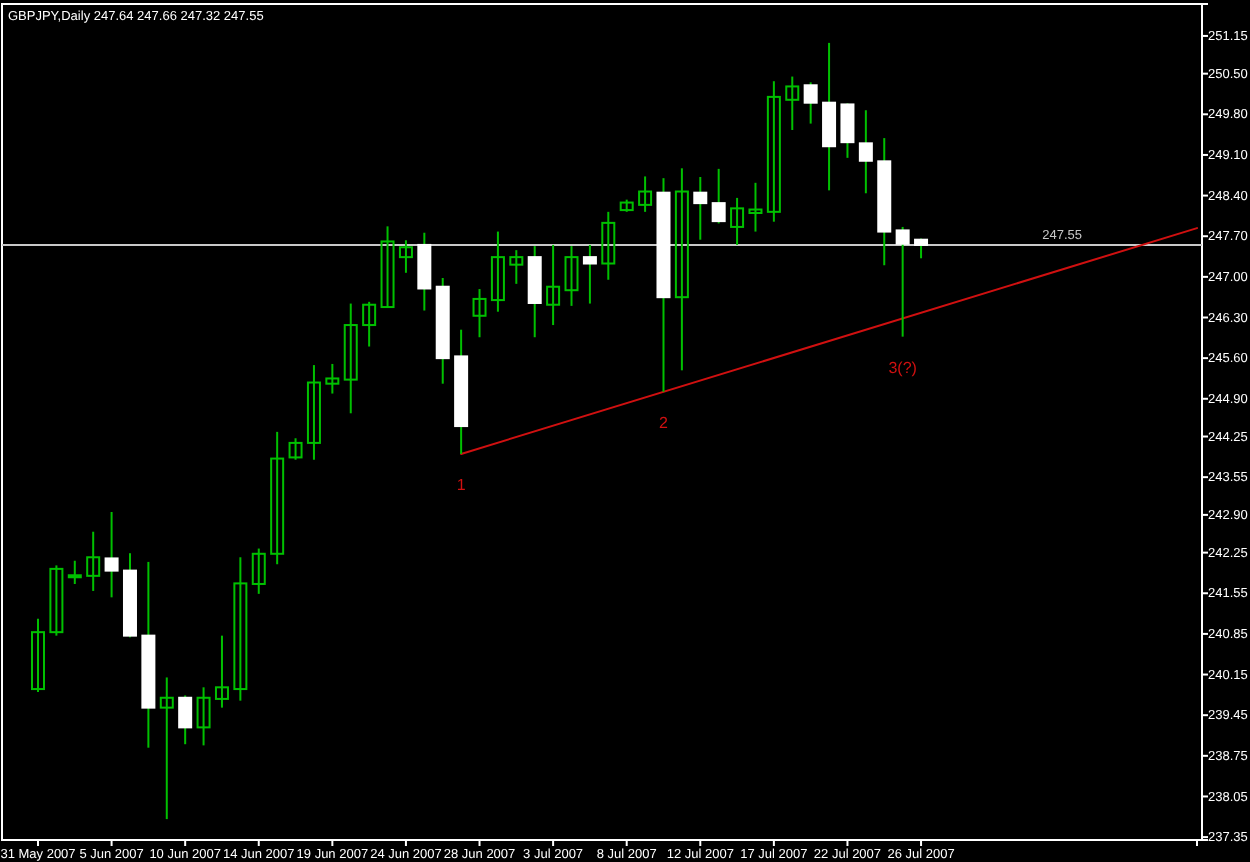 This screenshot has height=862, width=1250. What do you see at coordinates (461, 484) in the screenshot?
I see `annotation: 1` at bounding box center [461, 484].